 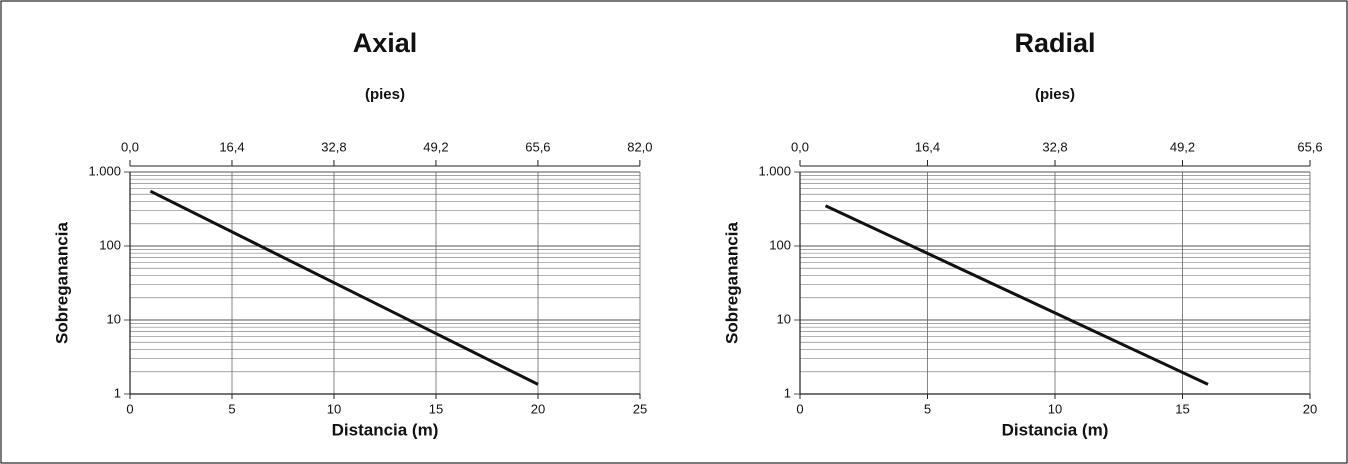 I want to click on x-tick-label: 25, so click(x=640, y=408).